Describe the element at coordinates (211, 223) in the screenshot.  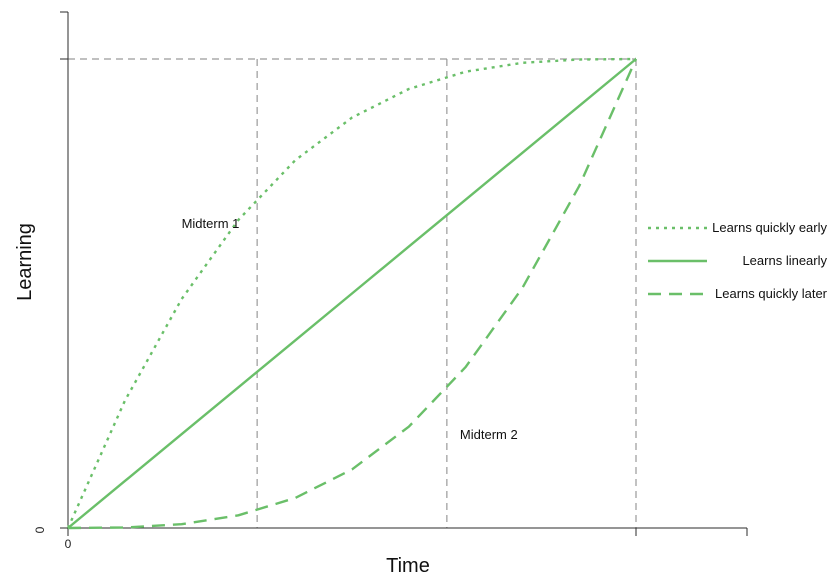
I see `annotation-1: Midterm 1` at that location.